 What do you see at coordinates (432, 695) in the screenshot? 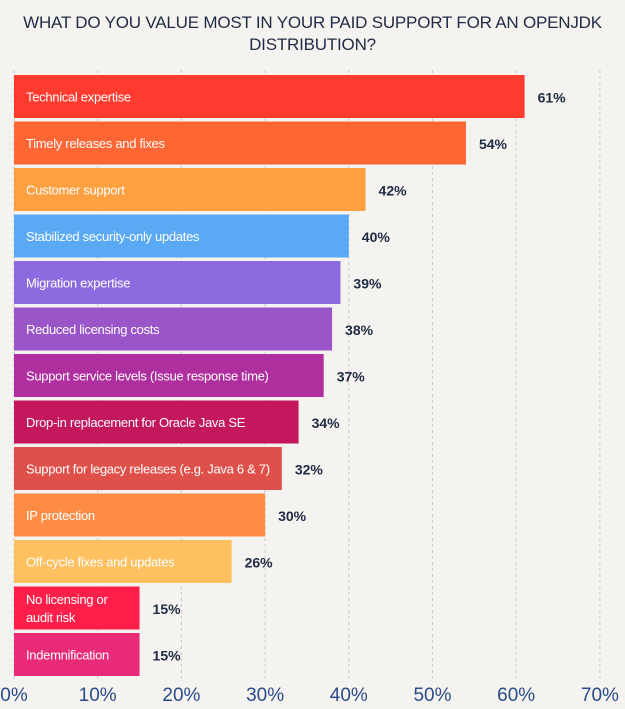
I see `x-tick-label: 50%` at bounding box center [432, 695].